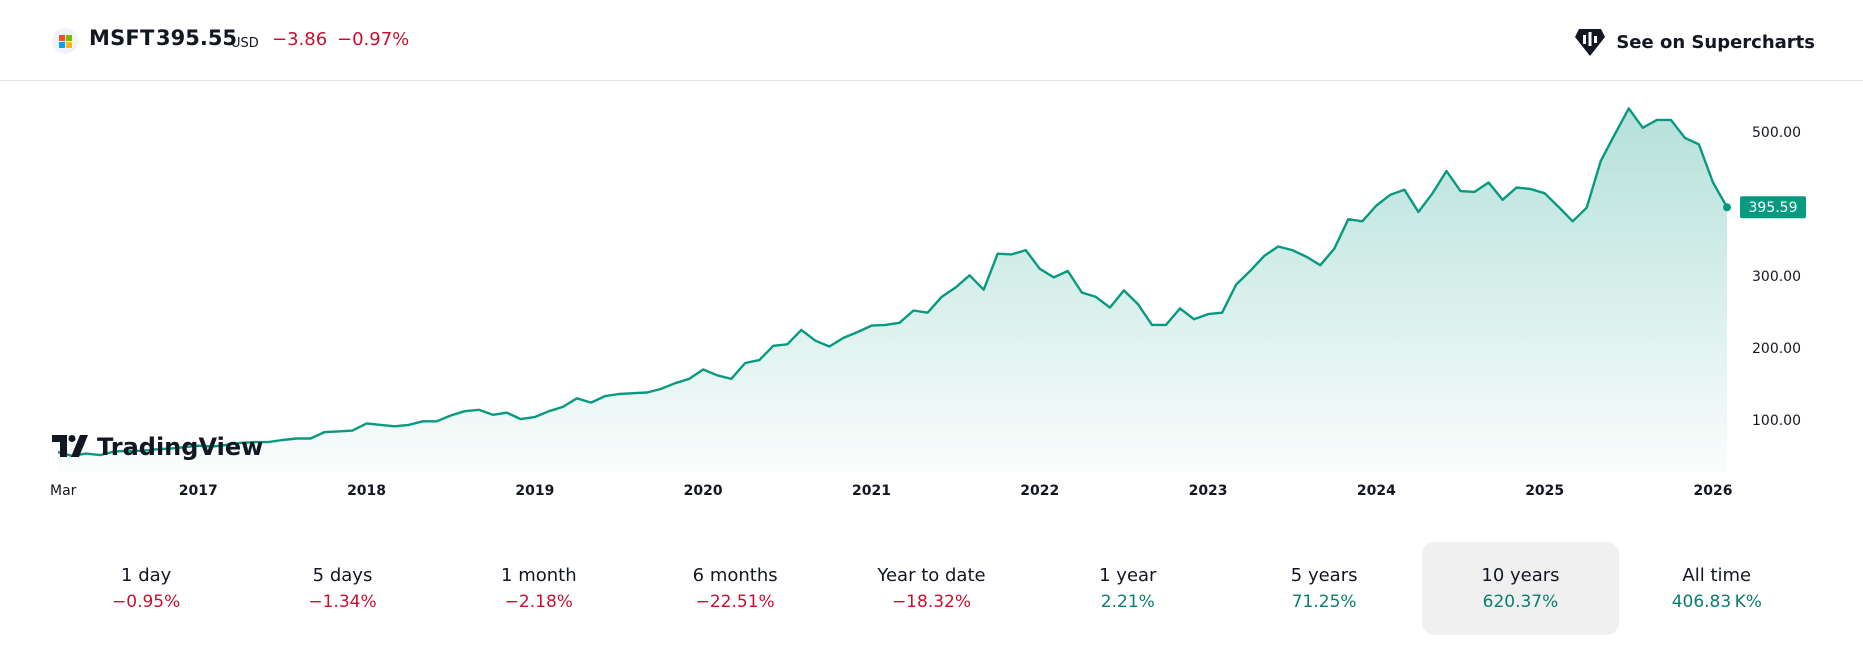 The width and height of the screenshot is (1863, 646). What do you see at coordinates (735, 602) in the screenshot?
I see `period-change-value: −22.51%` at bounding box center [735, 602].